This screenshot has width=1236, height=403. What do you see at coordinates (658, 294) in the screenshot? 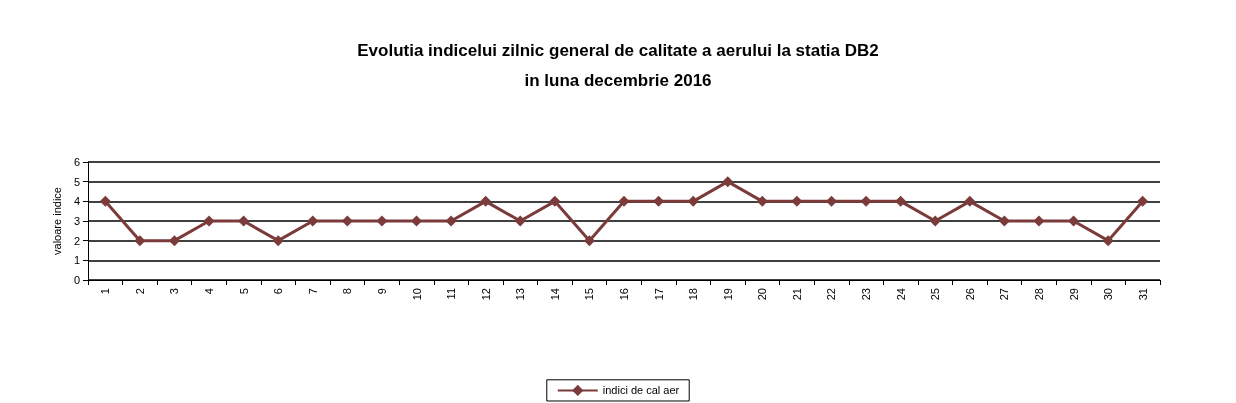
I see `x-tick-label: 17` at bounding box center [658, 294].